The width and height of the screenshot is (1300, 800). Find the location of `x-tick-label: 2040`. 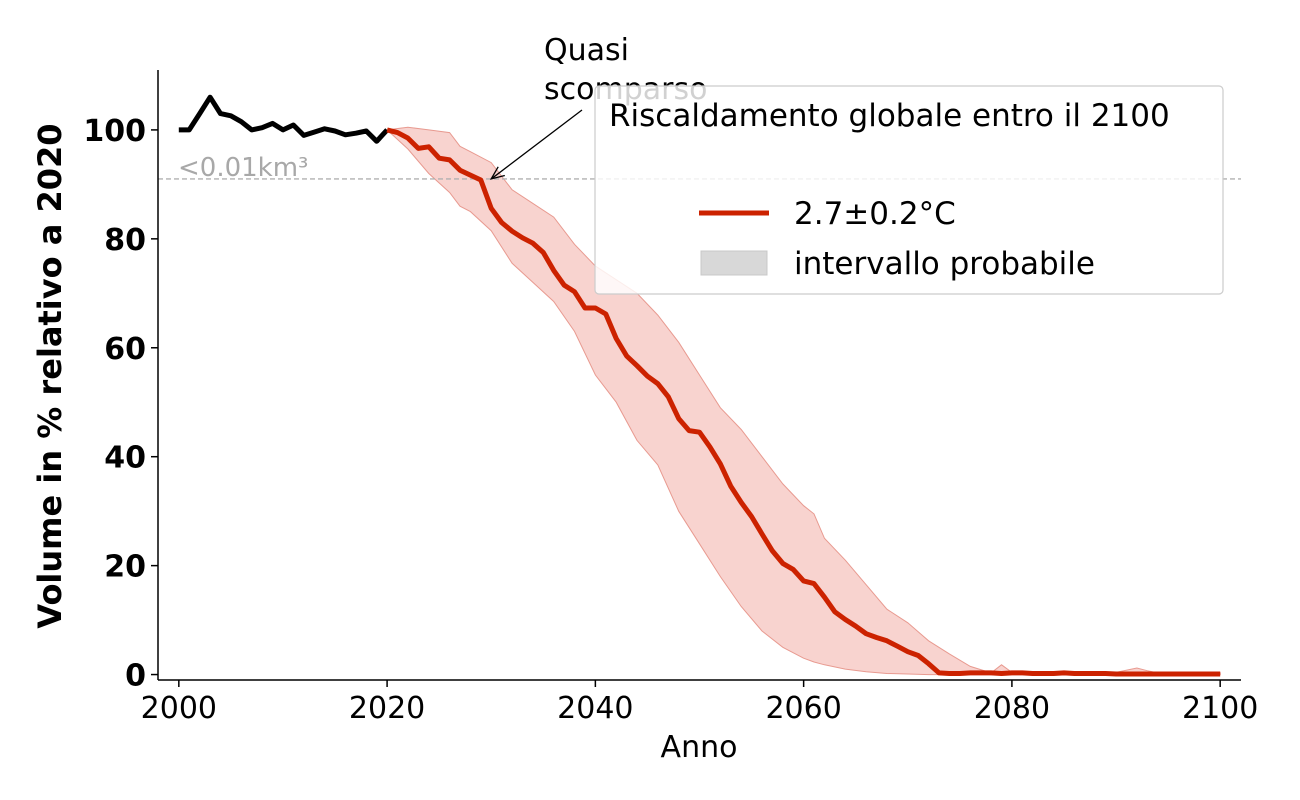

x-tick-label: 2040 is located at coordinates (595, 708).